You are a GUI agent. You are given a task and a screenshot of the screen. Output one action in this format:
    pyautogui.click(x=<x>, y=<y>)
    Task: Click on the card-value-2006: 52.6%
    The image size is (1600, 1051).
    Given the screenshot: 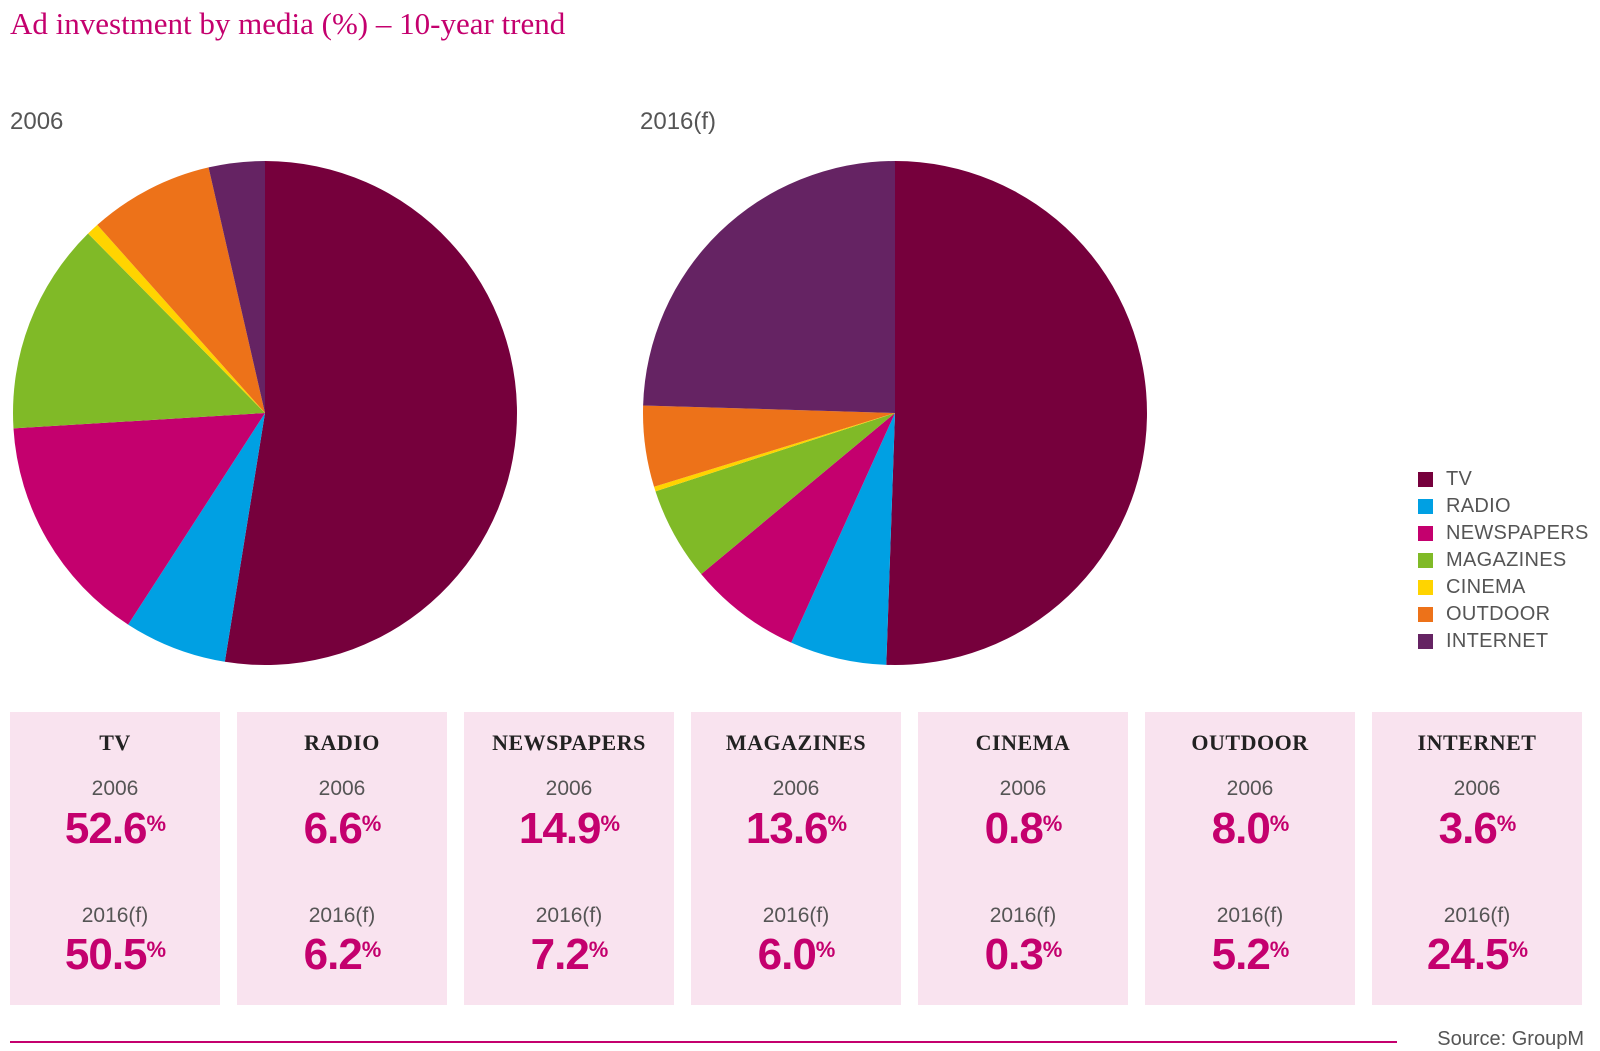 What is the action you would take?
    pyautogui.click(x=115, y=828)
    